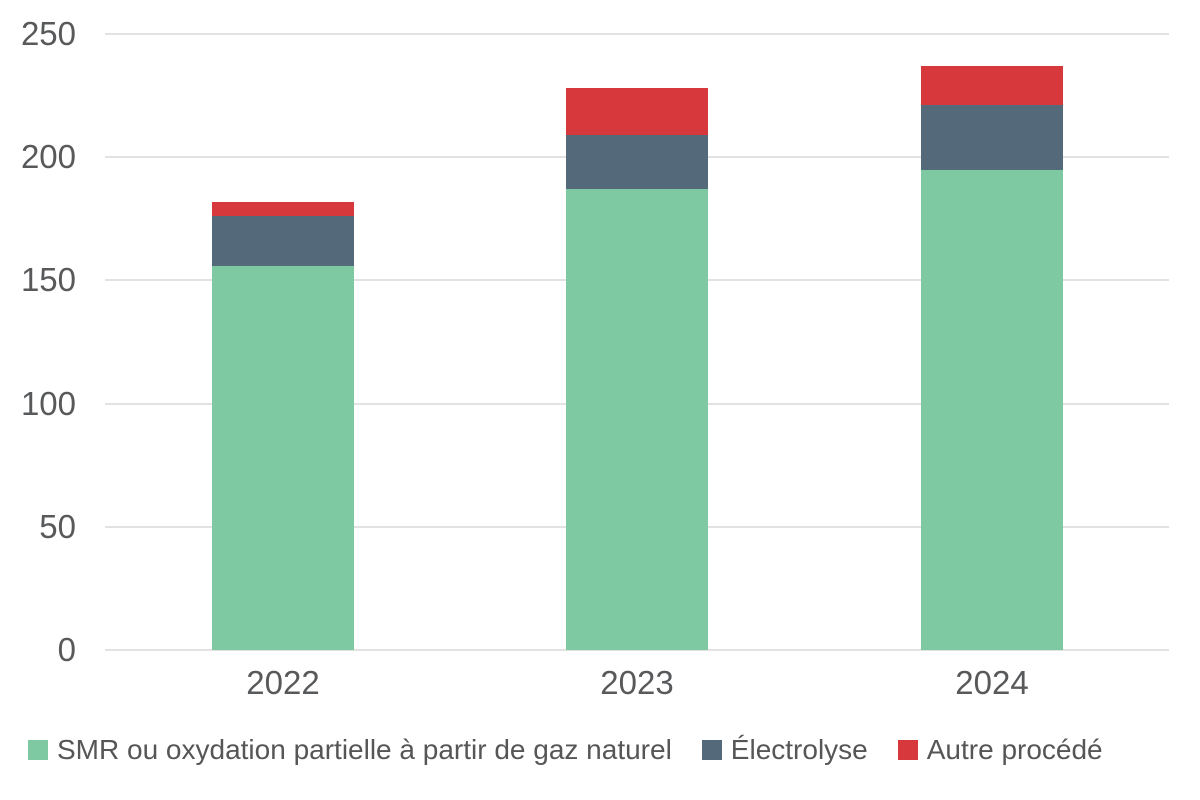  I want to click on y-axis-tick-label: 50, so click(57, 526).